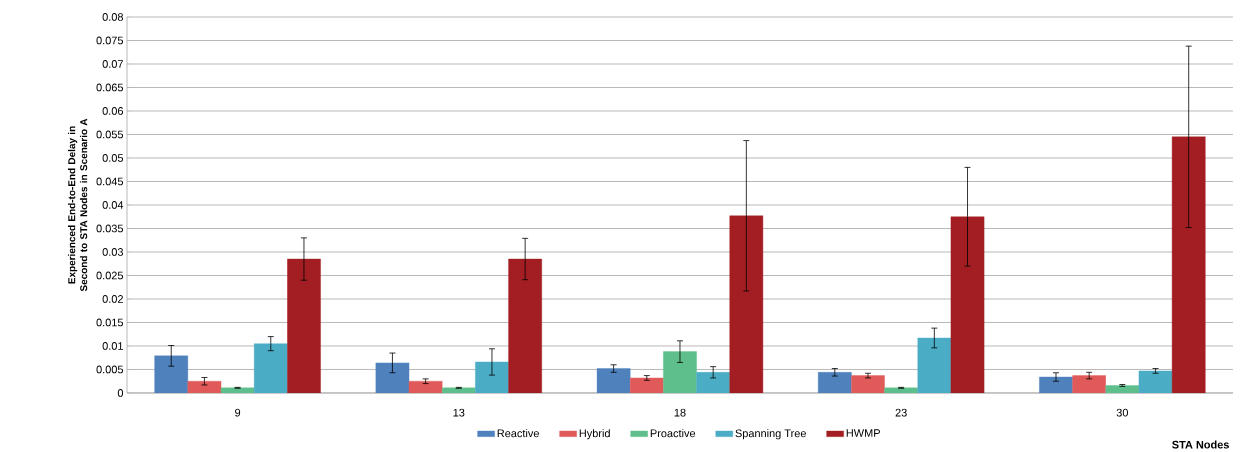 The width and height of the screenshot is (1247, 452). What do you see at coordinates (459, 412) in the screenshot?
I see `x-tick-label: 13` at bounding box center [459, 412].